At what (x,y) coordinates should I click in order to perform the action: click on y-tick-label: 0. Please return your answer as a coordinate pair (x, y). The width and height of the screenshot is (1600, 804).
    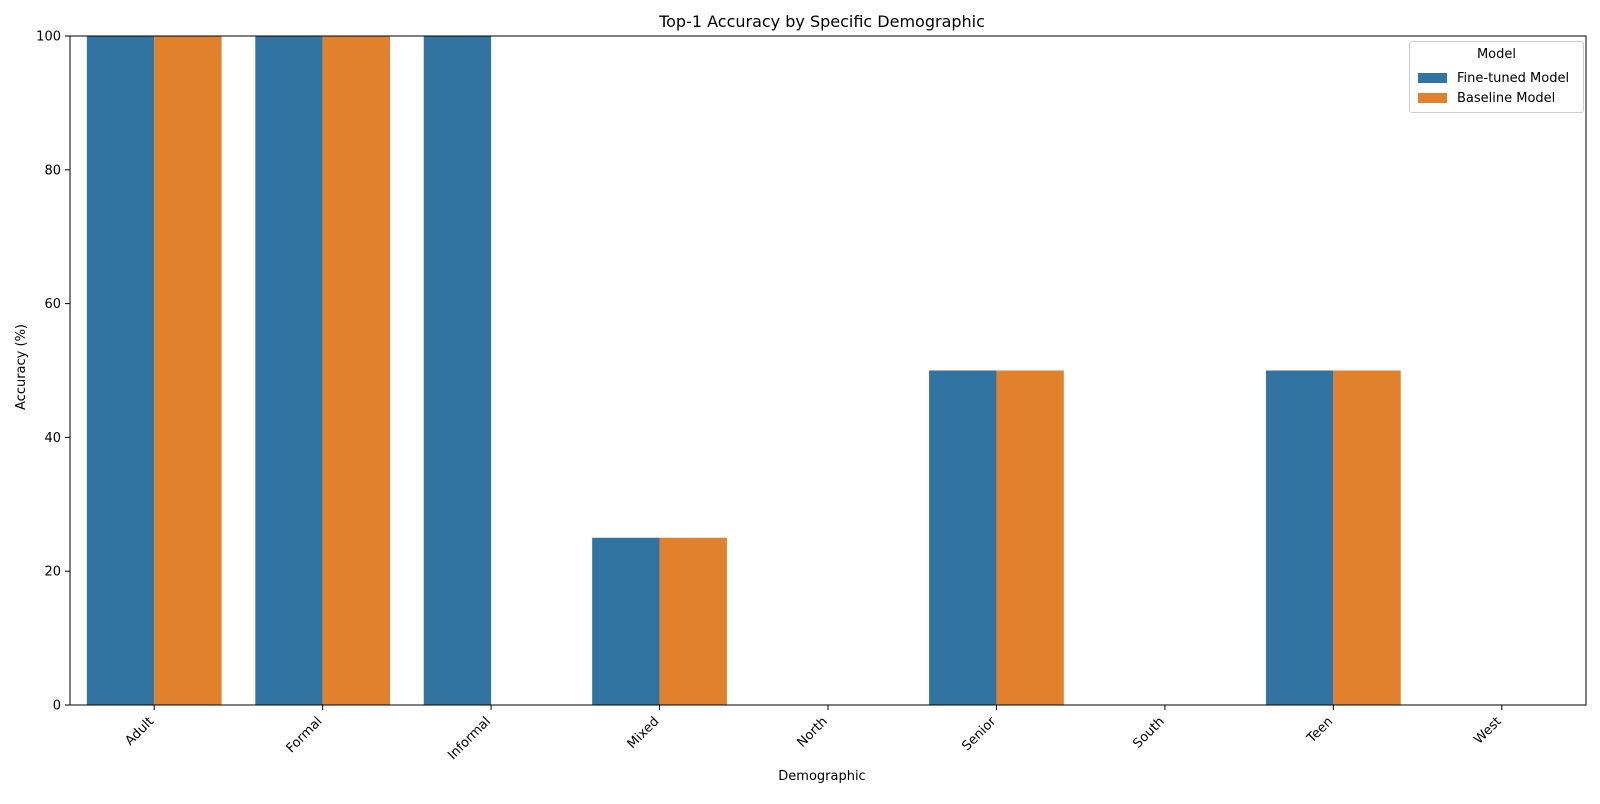
    Looking at the image, I should click on (57, 706).